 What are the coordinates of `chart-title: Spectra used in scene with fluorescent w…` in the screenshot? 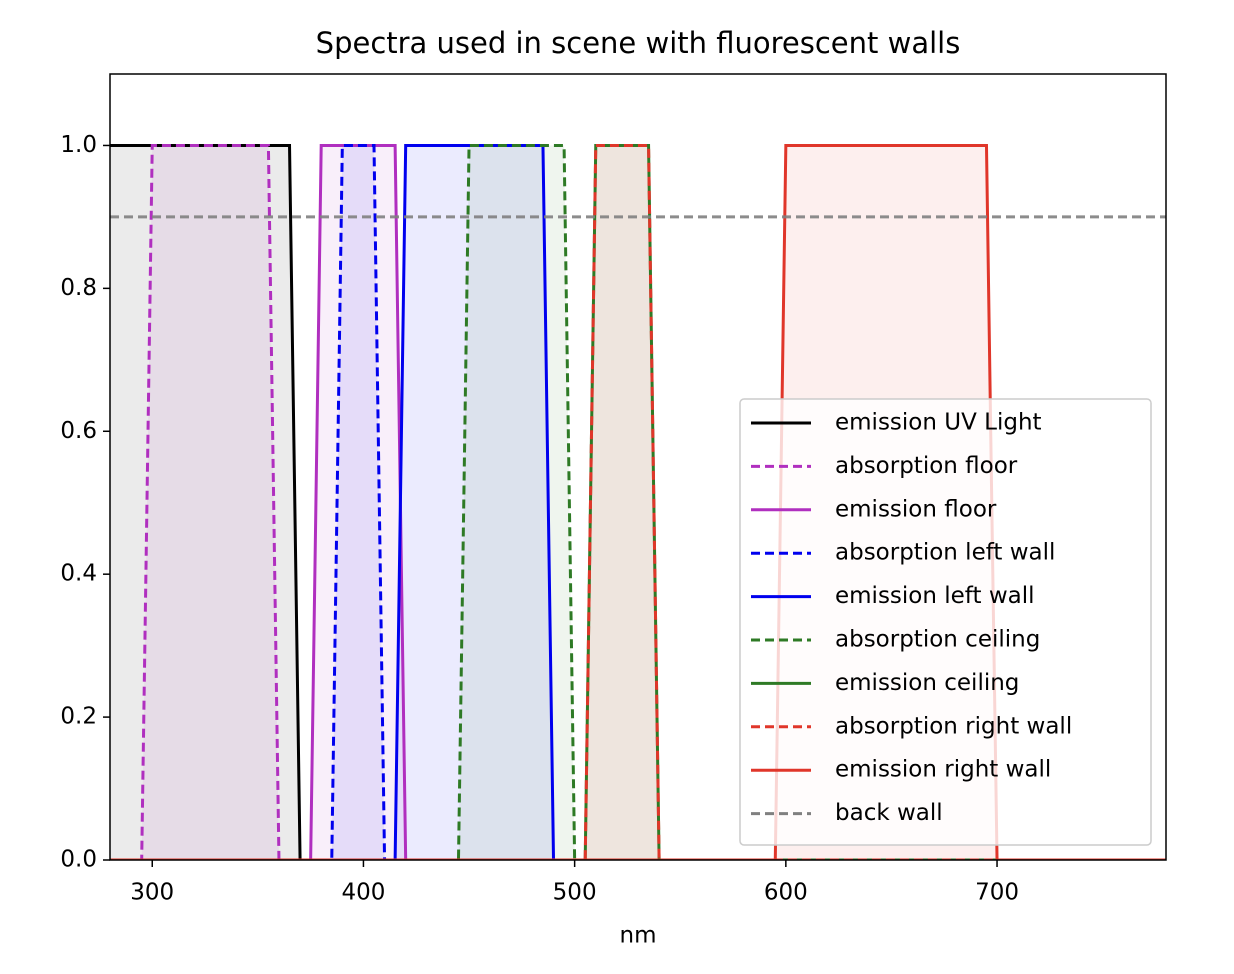 It's located at (638, 43).